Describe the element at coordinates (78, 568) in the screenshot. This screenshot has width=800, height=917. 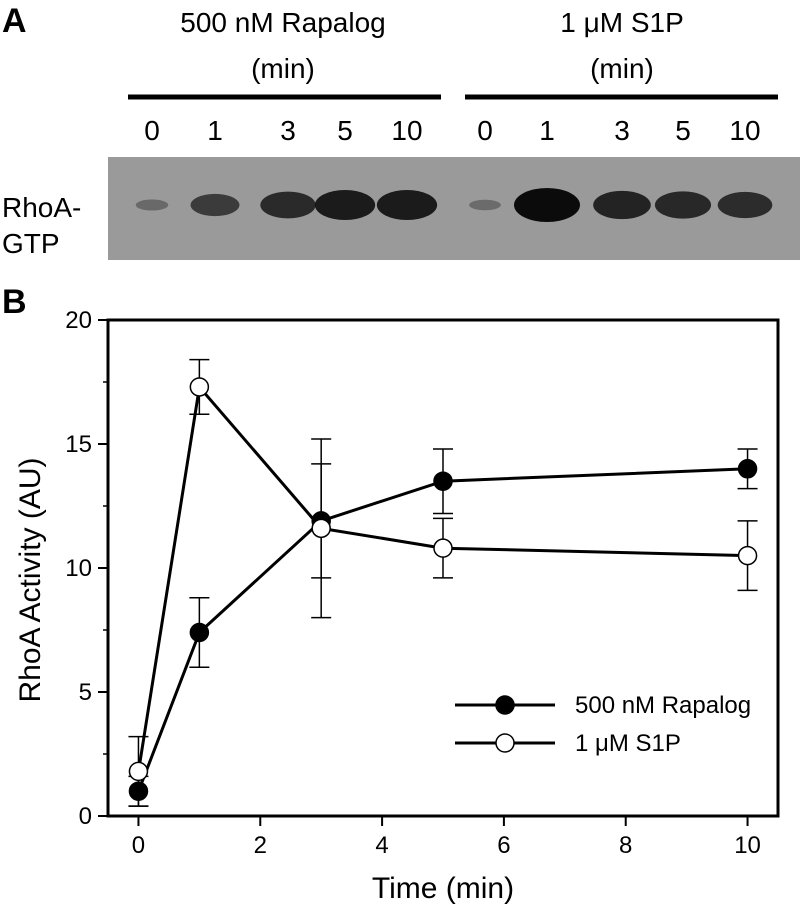
I see `y-tick-label: 10` at that location.